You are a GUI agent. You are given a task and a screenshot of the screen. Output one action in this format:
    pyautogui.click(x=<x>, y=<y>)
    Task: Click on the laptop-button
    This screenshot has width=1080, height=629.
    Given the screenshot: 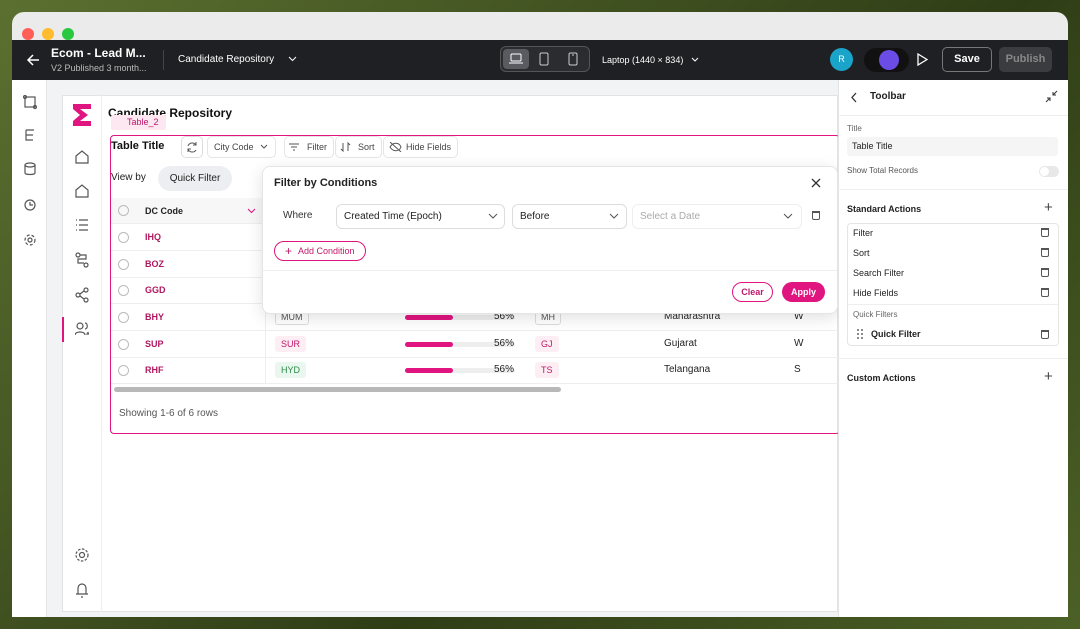 What is the action you would take?
    pyautogui.click(x=516, y=59)
    